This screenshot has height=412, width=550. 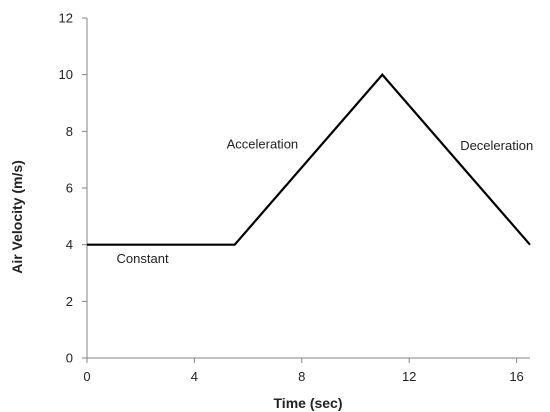 I want to click on annotation-label: Acceleration, so click(x=263, y=143).